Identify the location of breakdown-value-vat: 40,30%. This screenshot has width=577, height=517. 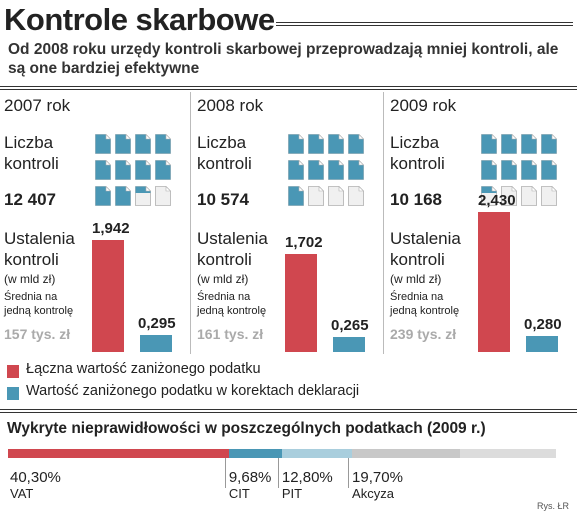
(35, 477).